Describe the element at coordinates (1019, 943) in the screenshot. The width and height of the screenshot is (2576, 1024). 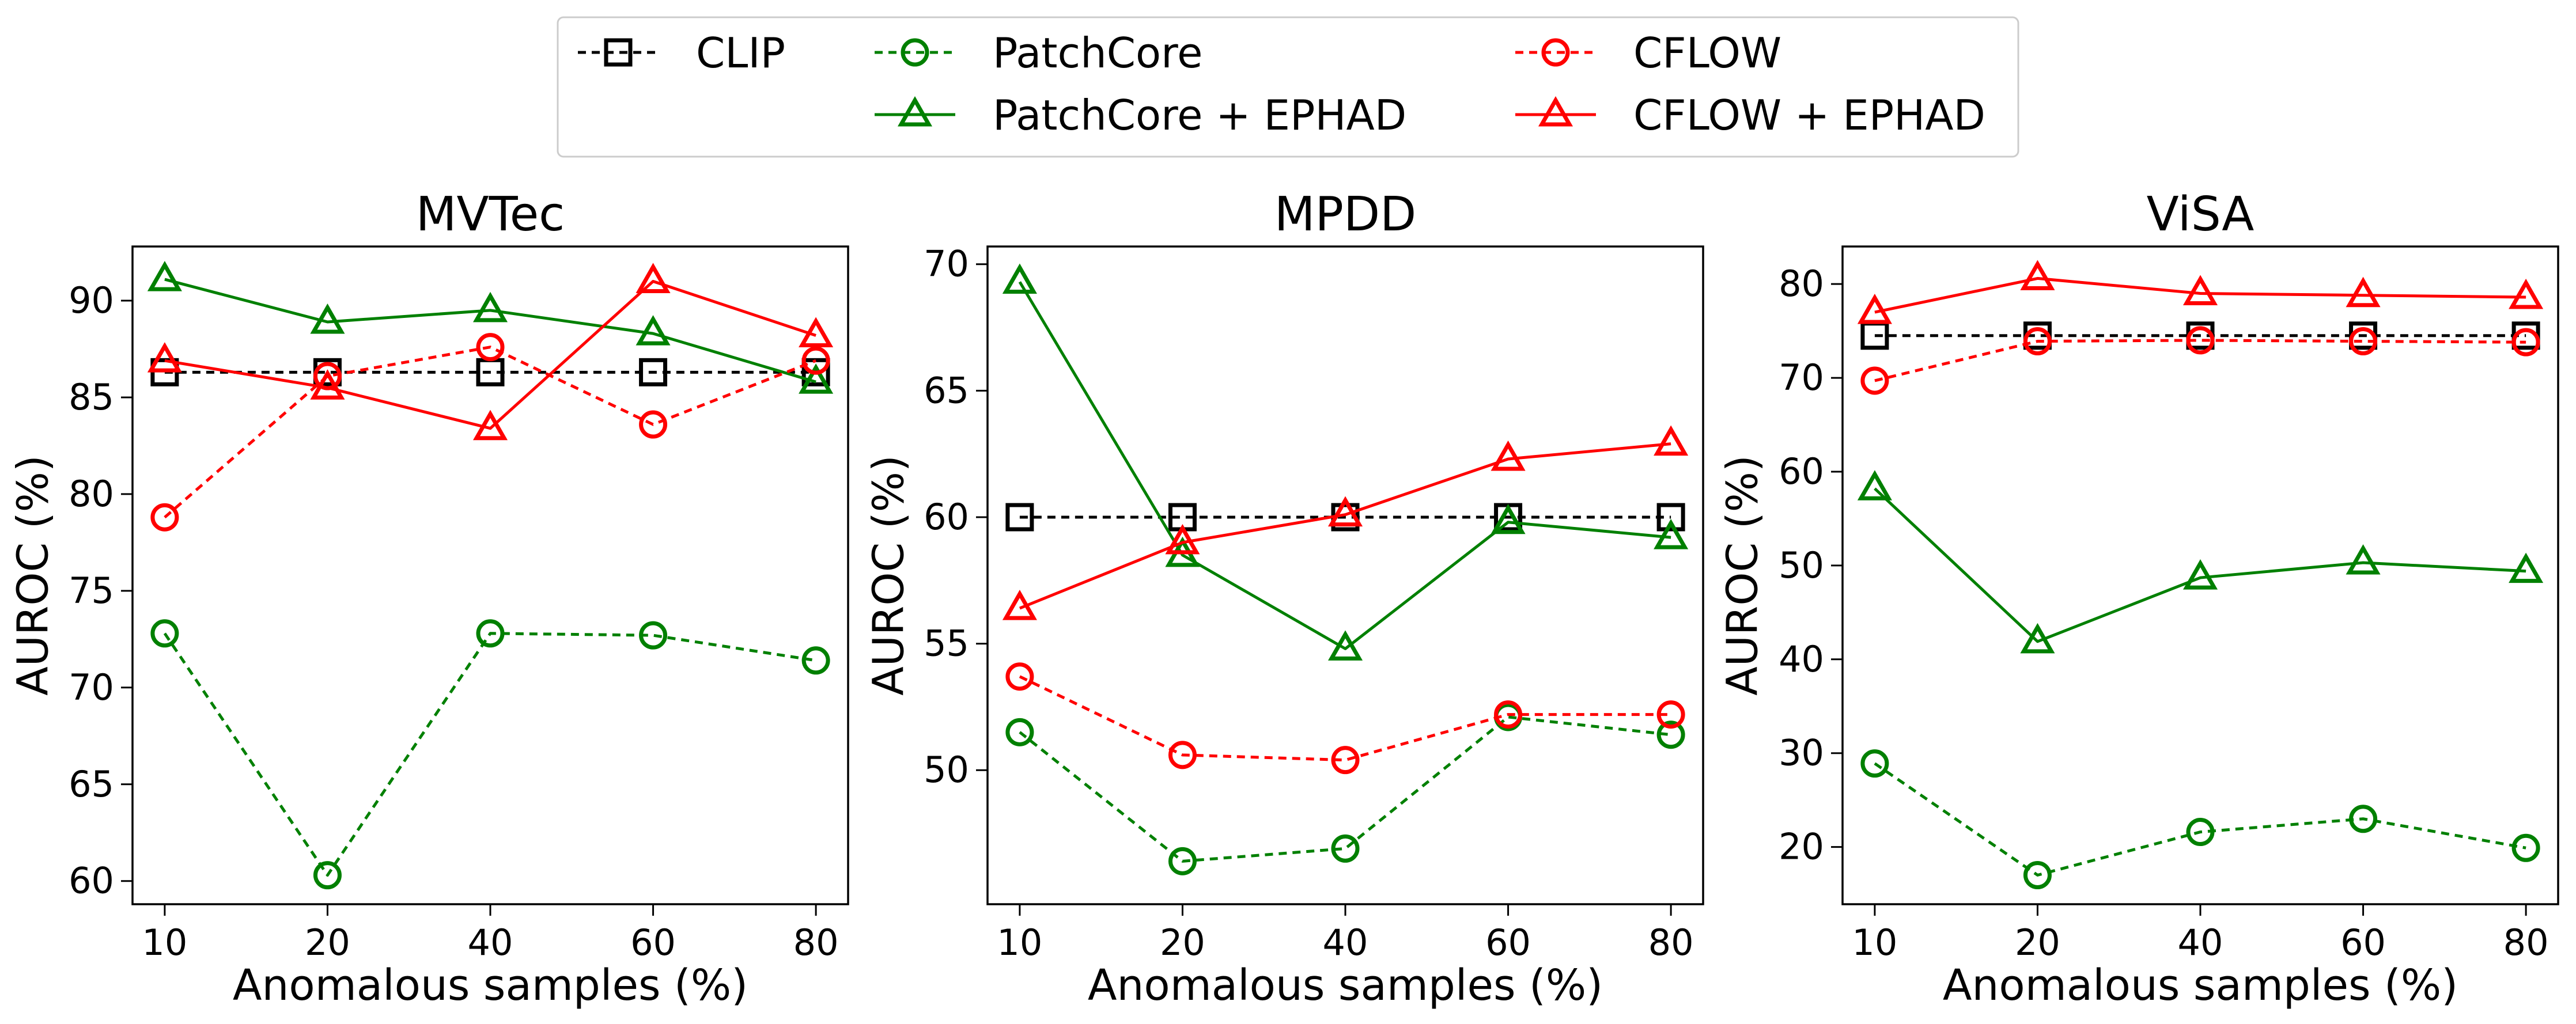
I see `x-tick-label: 10` at that location.